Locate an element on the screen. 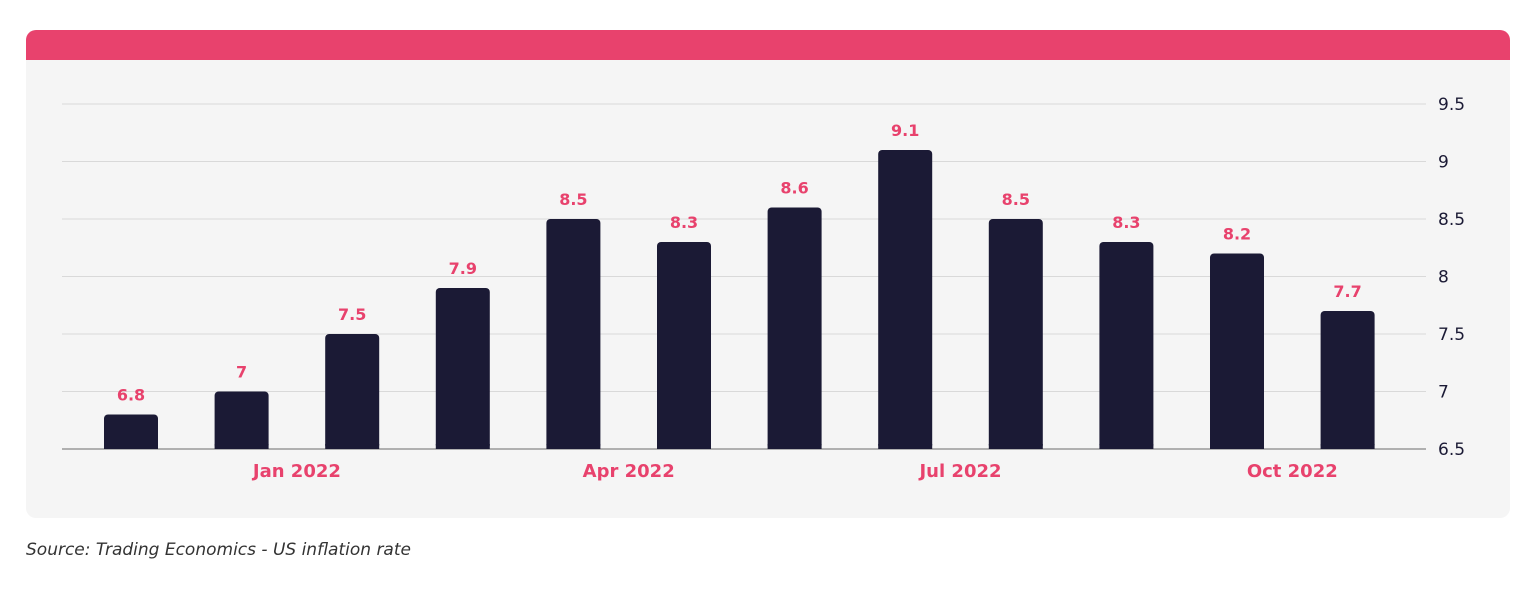  y-axis-ticks: 6.5 7 7.5 8 8.5 9 9.5 is located at coordinates (1451, 277).